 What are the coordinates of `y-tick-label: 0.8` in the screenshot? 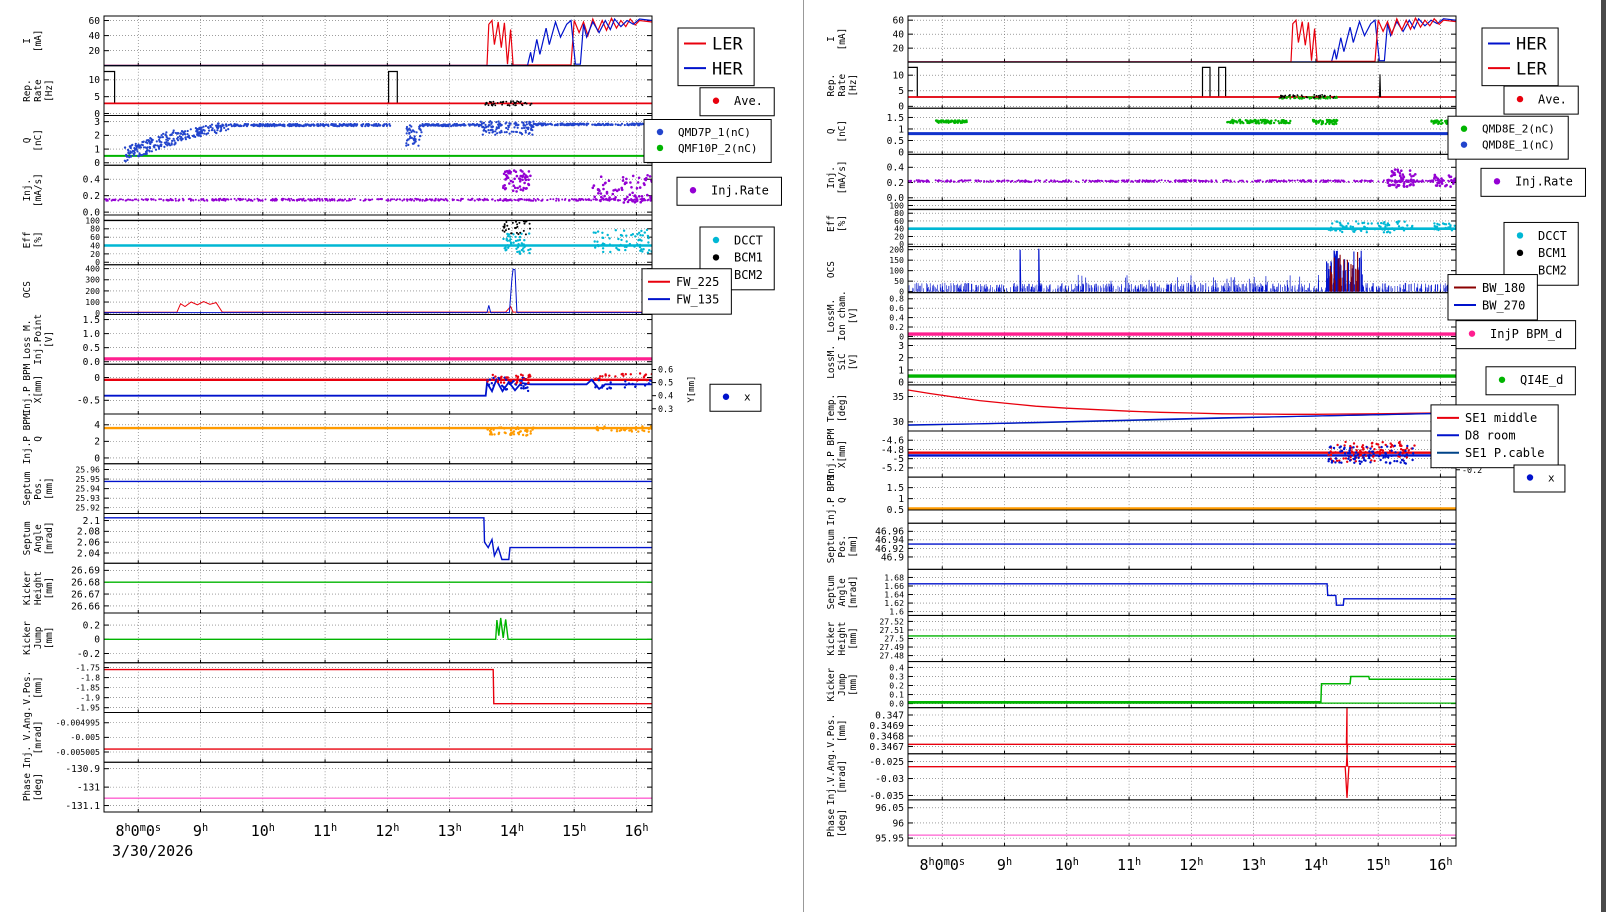 It's located at (896, 299).